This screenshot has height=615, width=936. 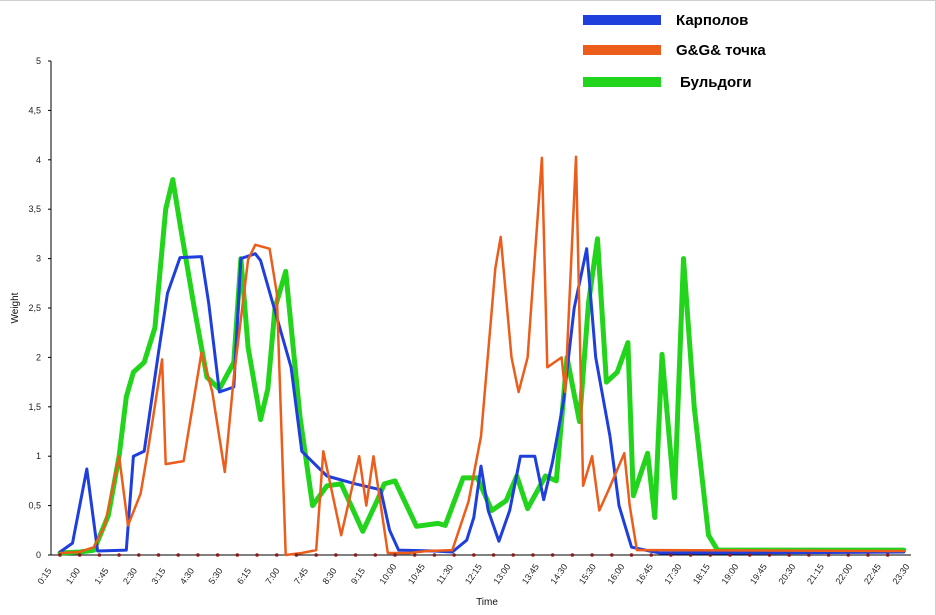 What do you see at coordinates (34, 110) in the screenshot?
I see `y-tick-label: 4,5` at bounding box center [34, 110].